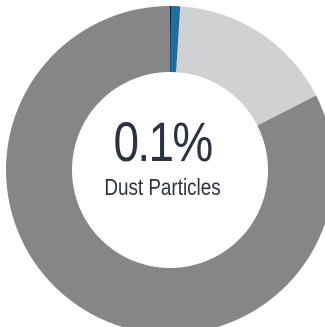 This screenshot has height=327, width=325. What do you see at coordinates (162, 187) in the screenshot?
I see `center-caption: Dust Particles` at bounding box center [162, 187].